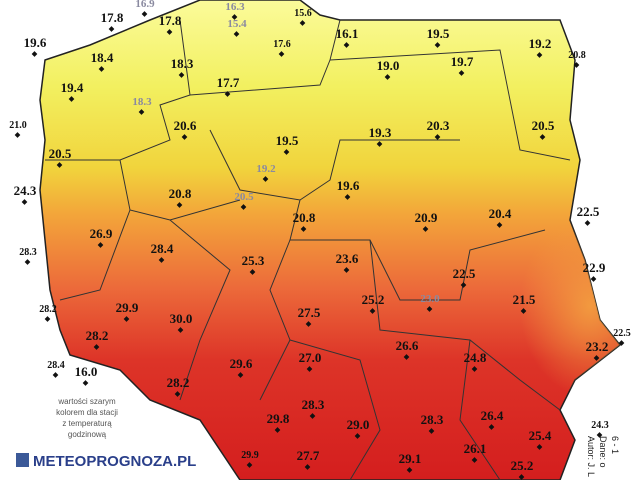 Image resolution: width=640 pixels, height=480 pixels. What do you see at coordinates (430, 299) in the screenshot?
I see `station-value: 23.0` at bounding box center [430, 299].